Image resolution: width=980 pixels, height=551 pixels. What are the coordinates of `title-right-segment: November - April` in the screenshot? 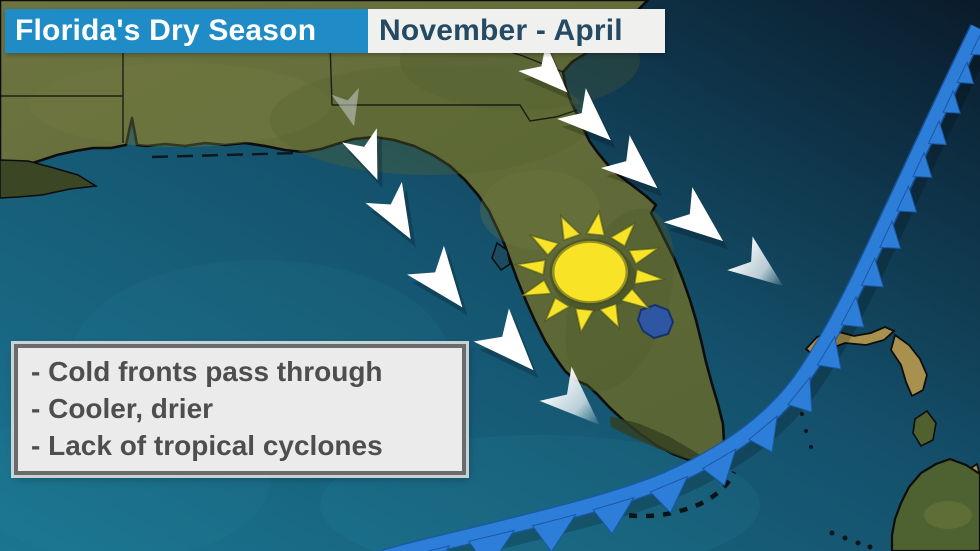 It's located at (516, 31).